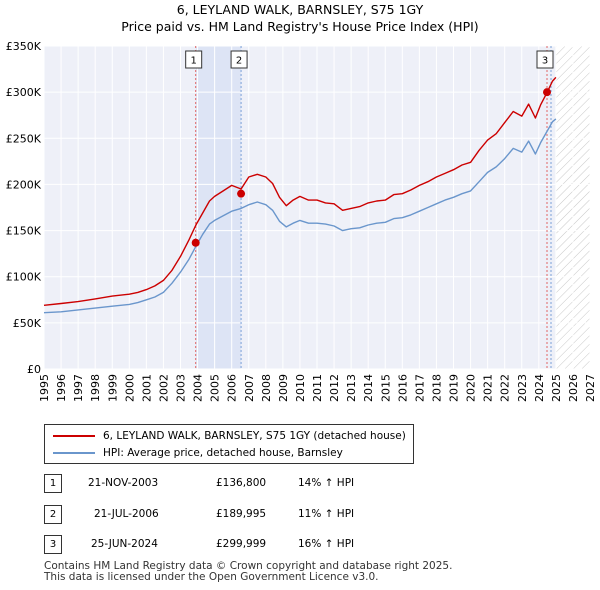 The image size is (600, 590). Describe the element at coordinates (34, 369) in the screenshot. I see `y-tick-label: £0` at that location.